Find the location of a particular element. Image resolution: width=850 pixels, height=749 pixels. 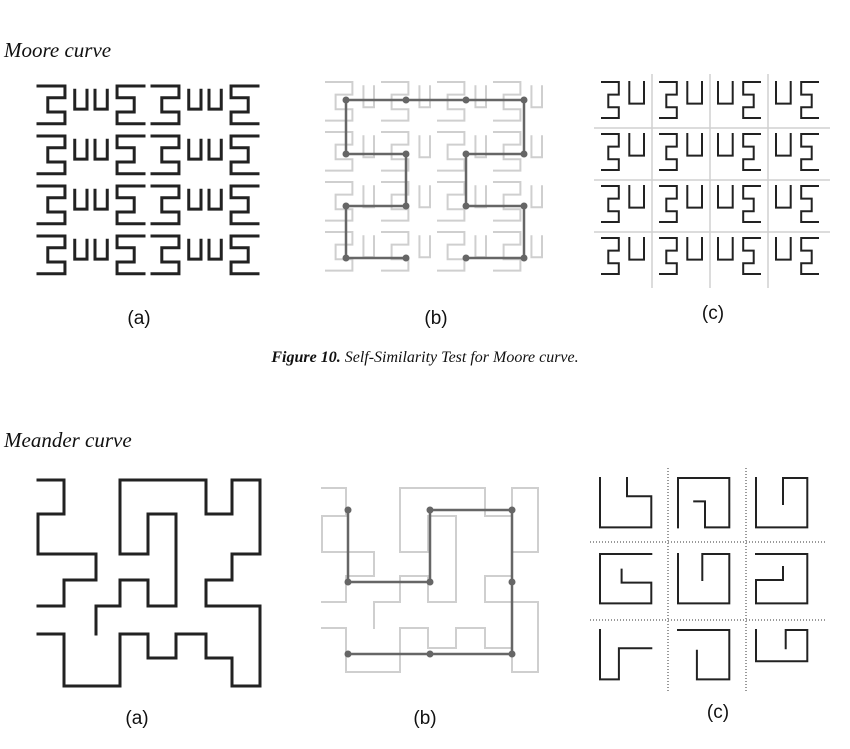

moore-figure-b is located at coordinates (436, 180).